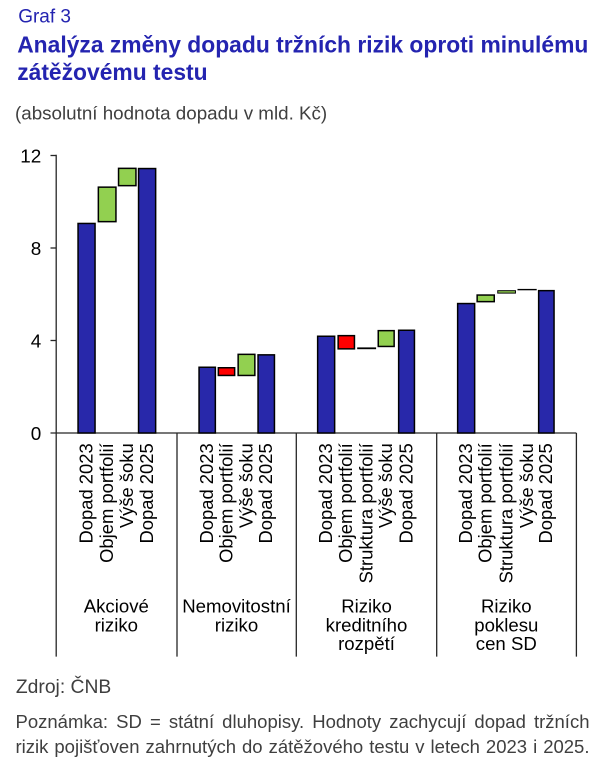 The width and height of the screenshot is (605, 767). Describe the element at coordinates (36, 434) in the screenshot. I see `svg-text: 0` at that location.